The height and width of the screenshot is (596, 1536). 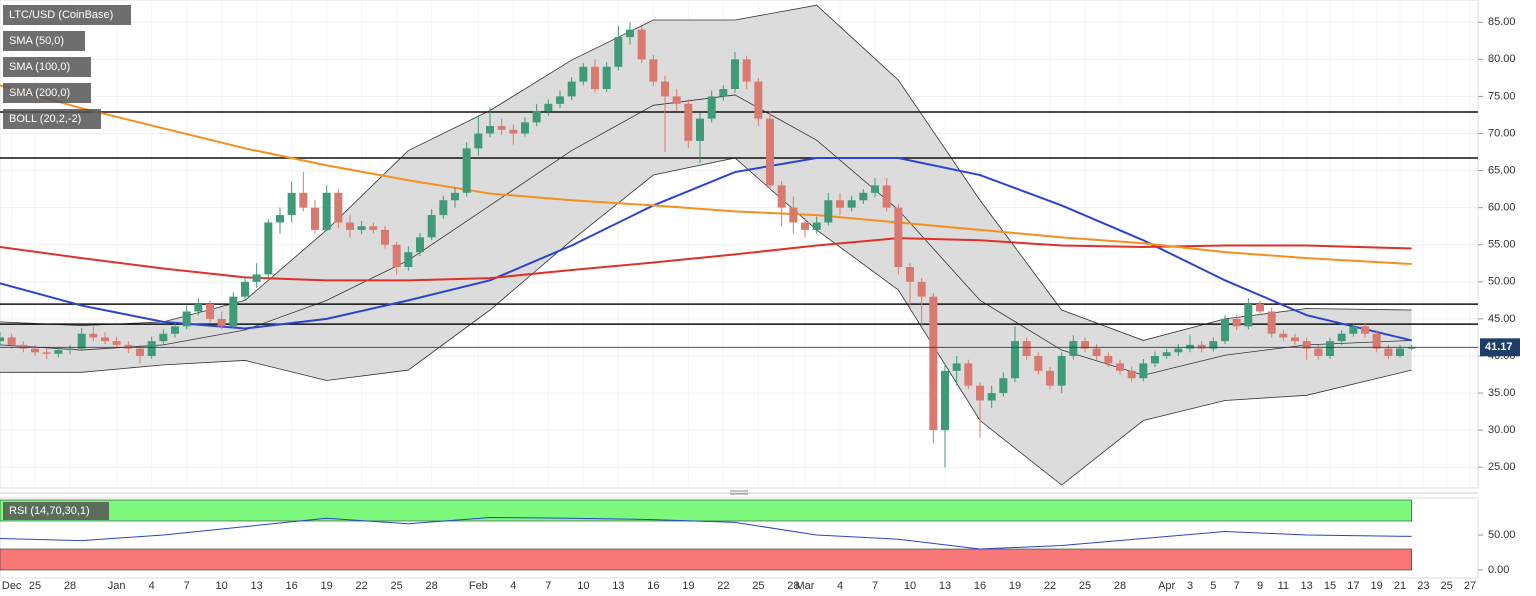 I want to click on y-tick-label: 85.00, so click(x=1502, y=22).